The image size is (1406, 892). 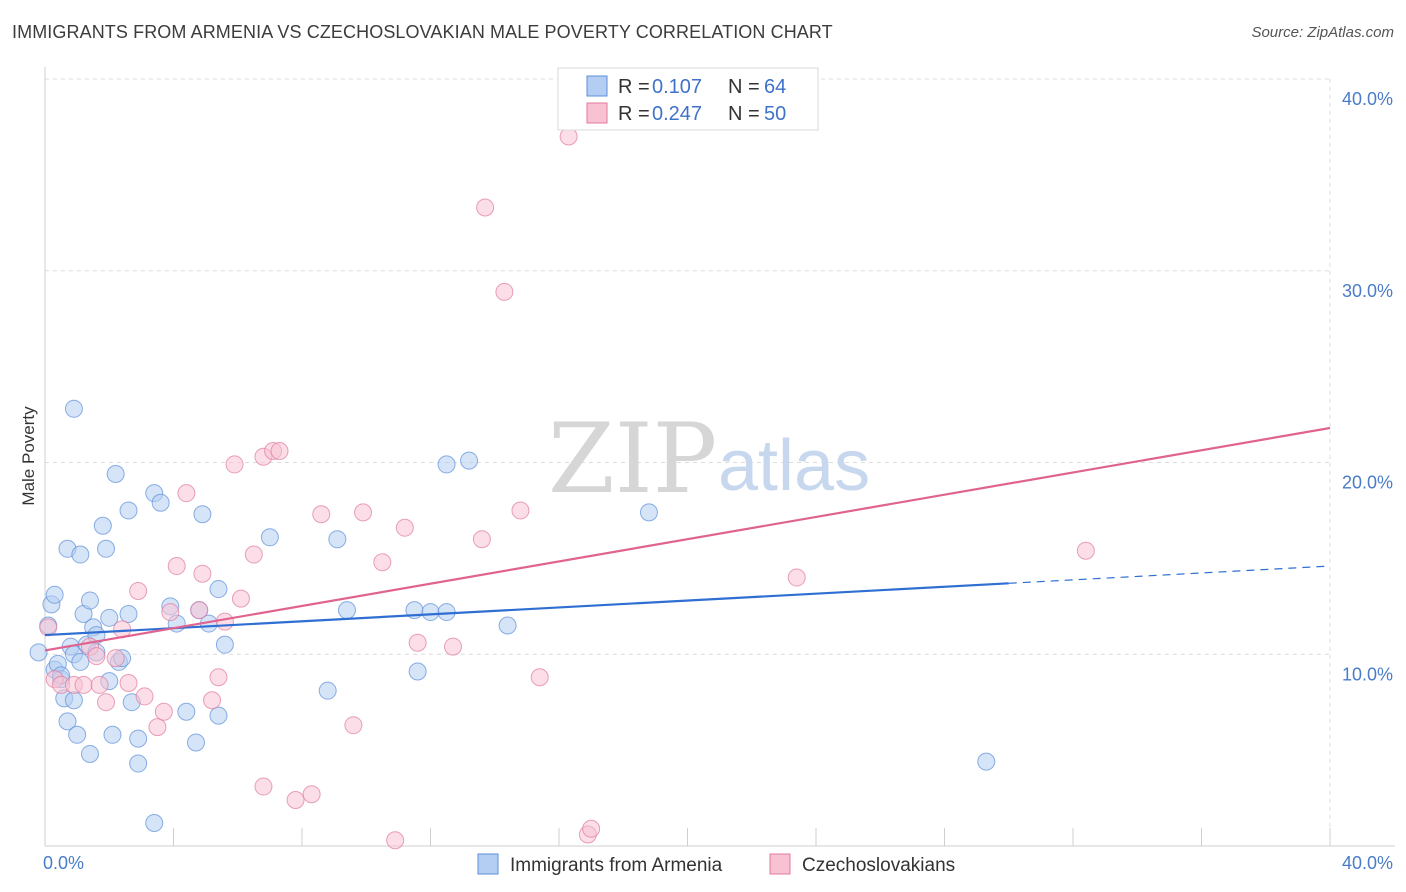 I want to click on x-tick-label: 40.0%, so click(x=1367, y=863).